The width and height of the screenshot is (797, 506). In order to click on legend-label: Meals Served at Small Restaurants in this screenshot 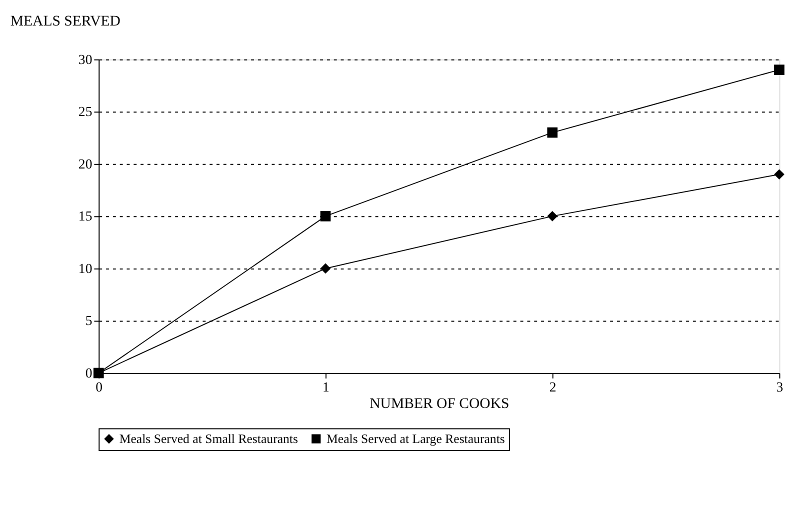, I will do `click(208, 439)`.